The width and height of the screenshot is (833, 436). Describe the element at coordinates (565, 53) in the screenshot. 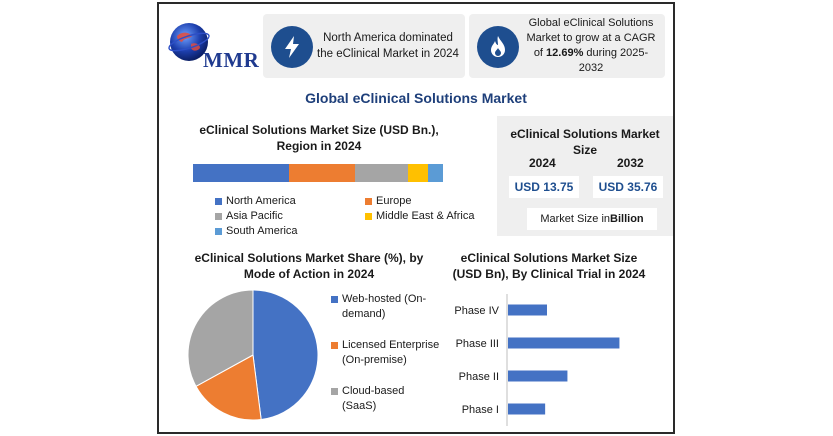

I see `cagr-value: 12.69%` at that location.